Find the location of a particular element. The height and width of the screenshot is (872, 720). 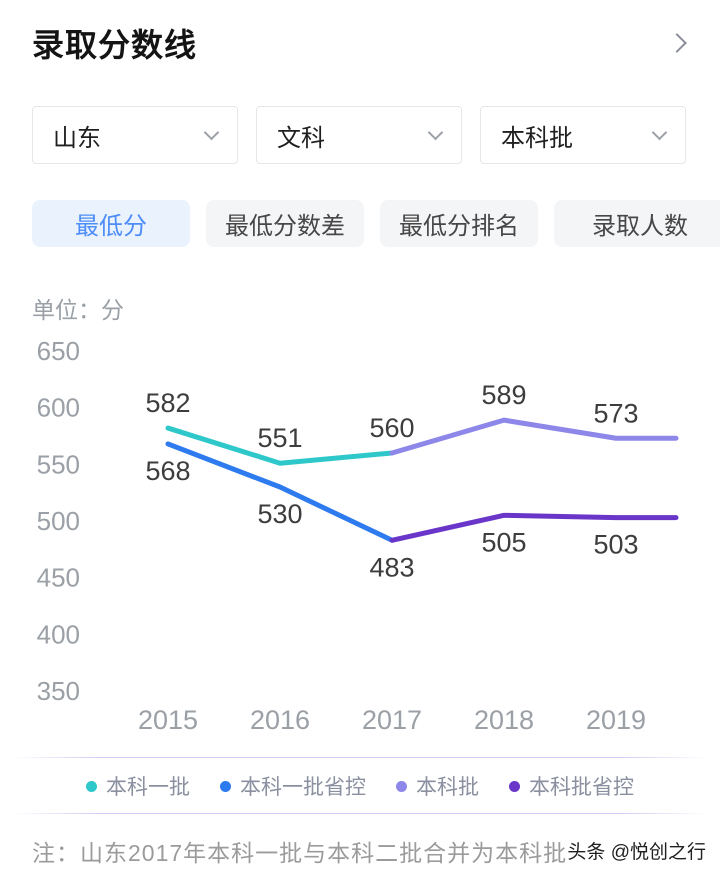

watermark: 头条 @悦创之行 is located at coordinates (636, 852).